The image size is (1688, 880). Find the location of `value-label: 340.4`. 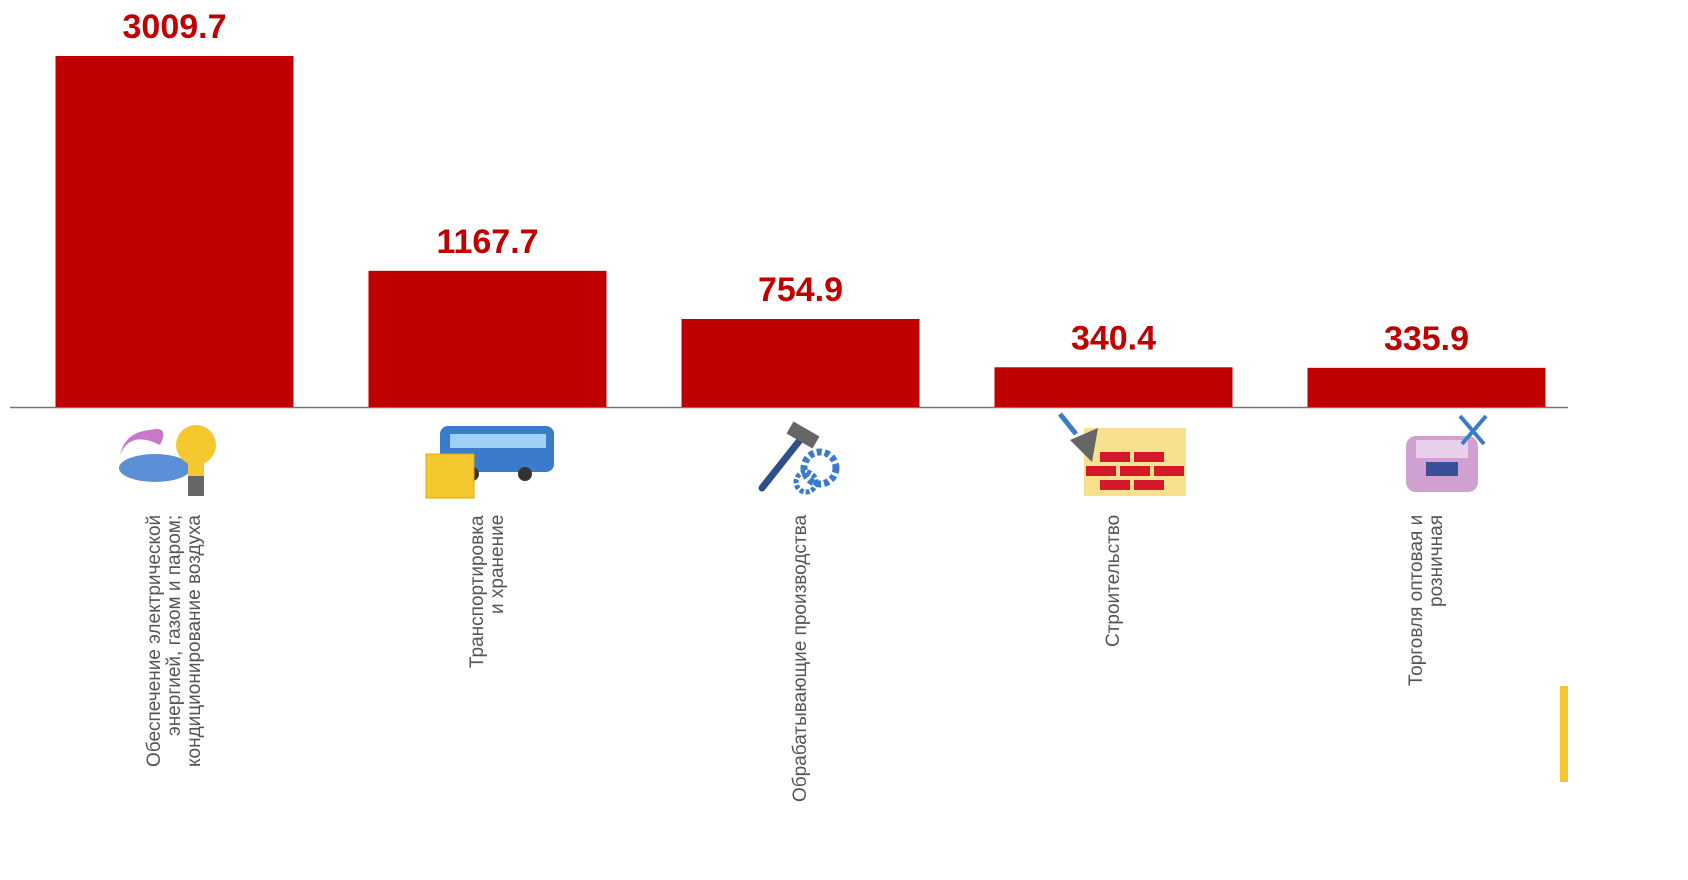

value-label: 340.4 is located at coordinates (1113, 338).